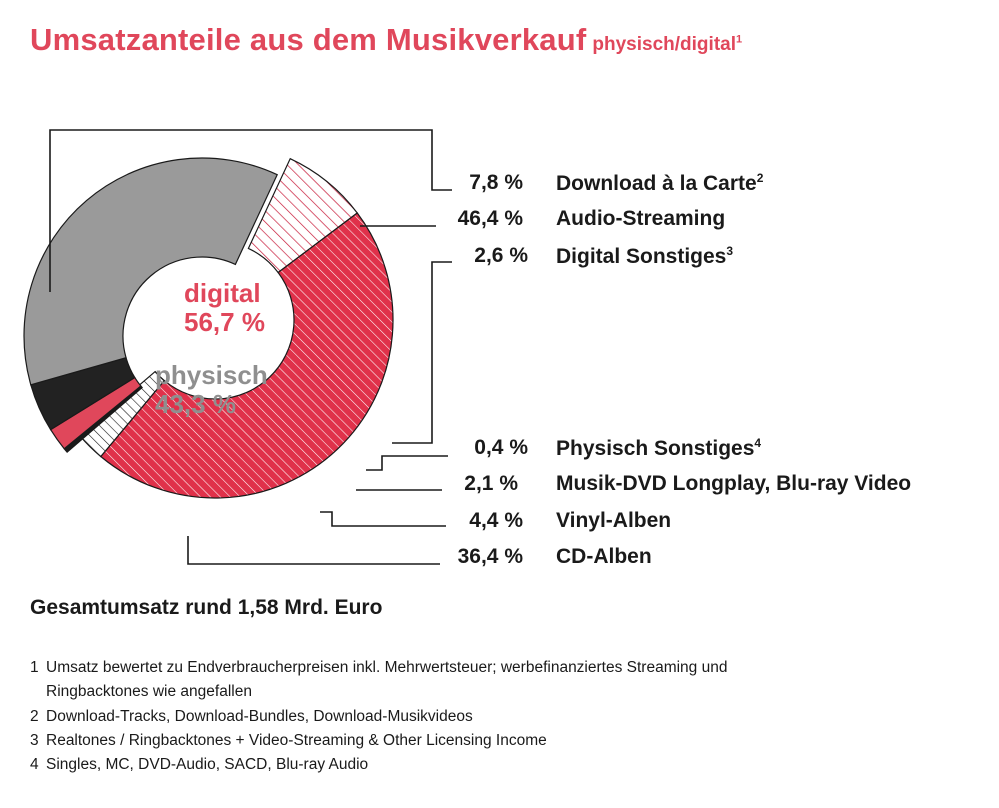  I want to click on legend-label-digital-sonstiges-text: Digital Sonstiges, so click(641, 256).